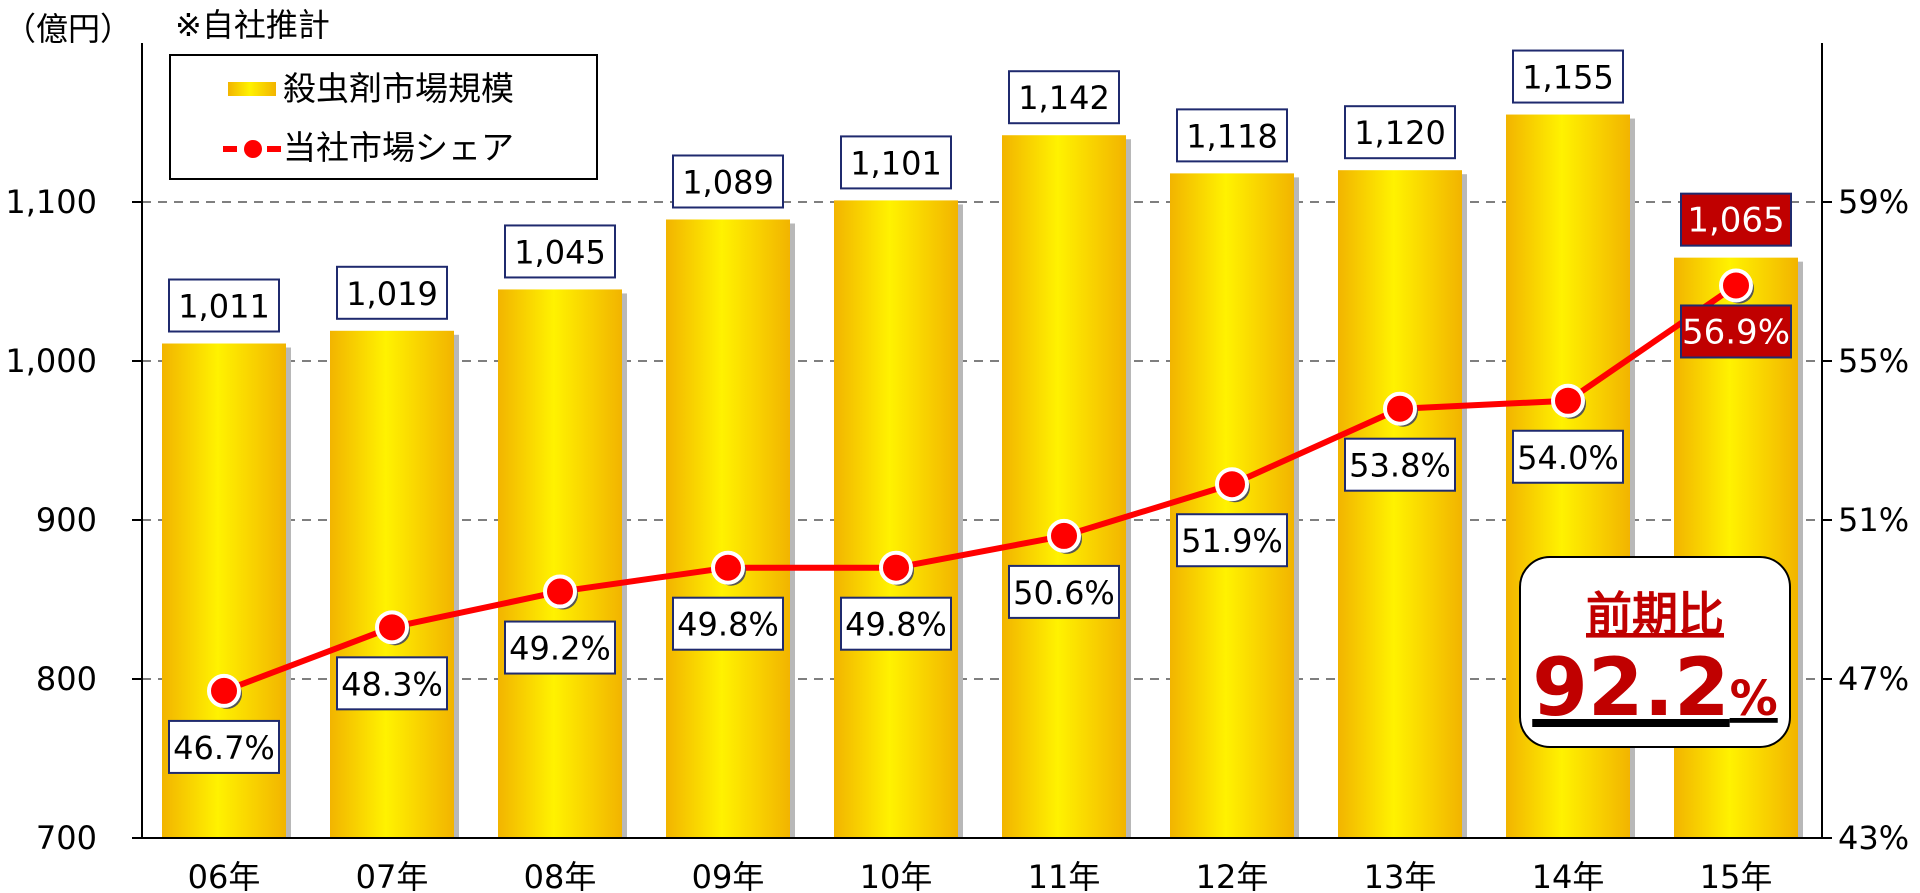  I want to click on right-tick-label: 43%, so click(1873, 838).